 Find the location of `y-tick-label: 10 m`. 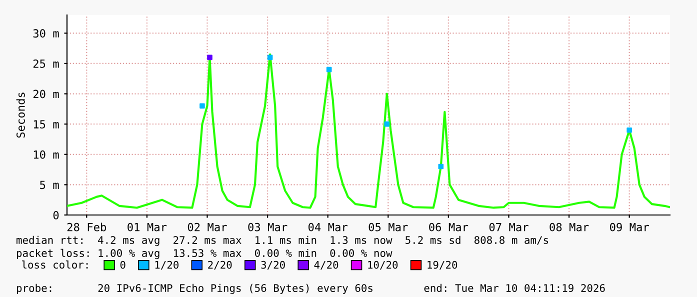

y-tick-label: 10 m is located at coordinates (46, 154).